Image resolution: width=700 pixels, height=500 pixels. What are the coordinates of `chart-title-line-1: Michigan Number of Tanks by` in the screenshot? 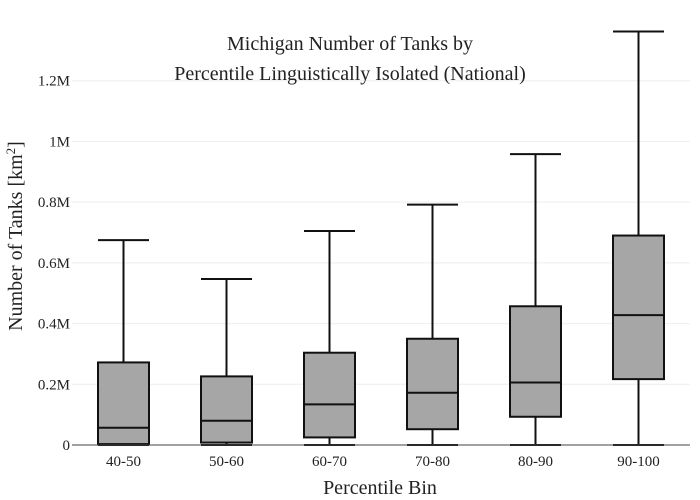 It's located at (350, 44).